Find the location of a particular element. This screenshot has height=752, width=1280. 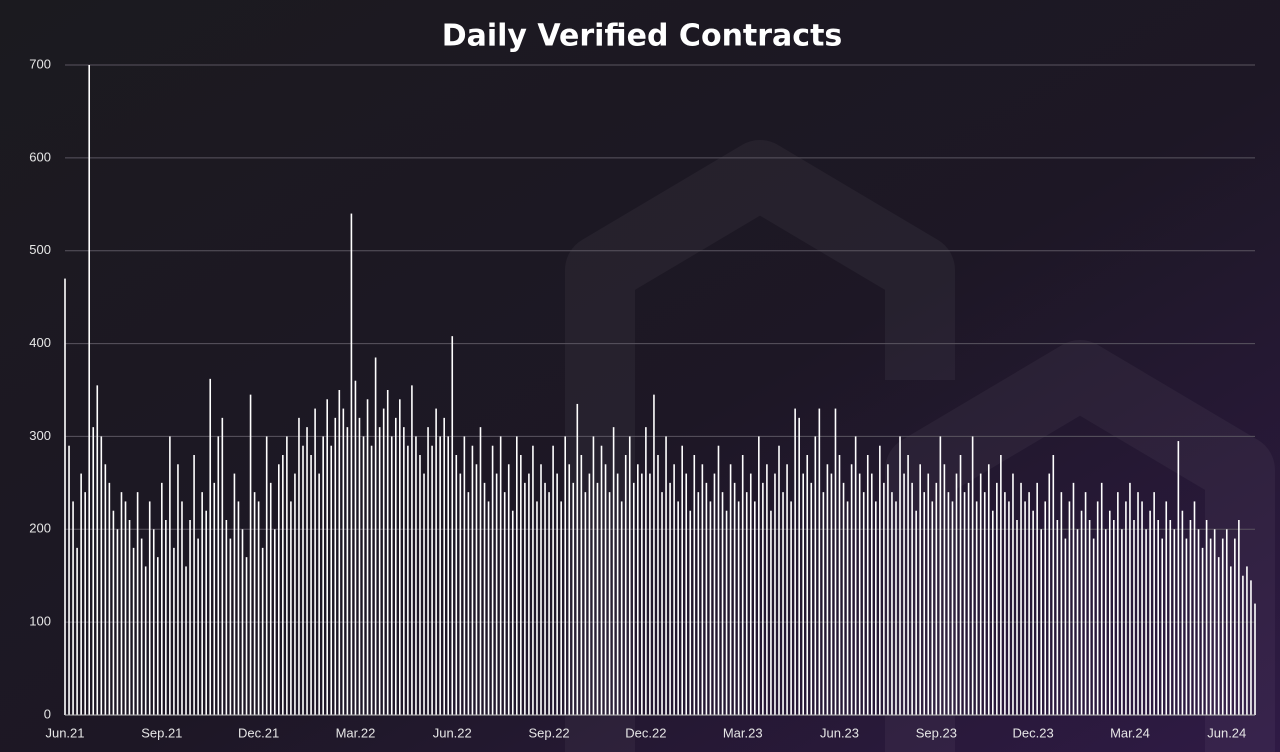

y-tick-label: 200 is located at coordinates (40, 528).